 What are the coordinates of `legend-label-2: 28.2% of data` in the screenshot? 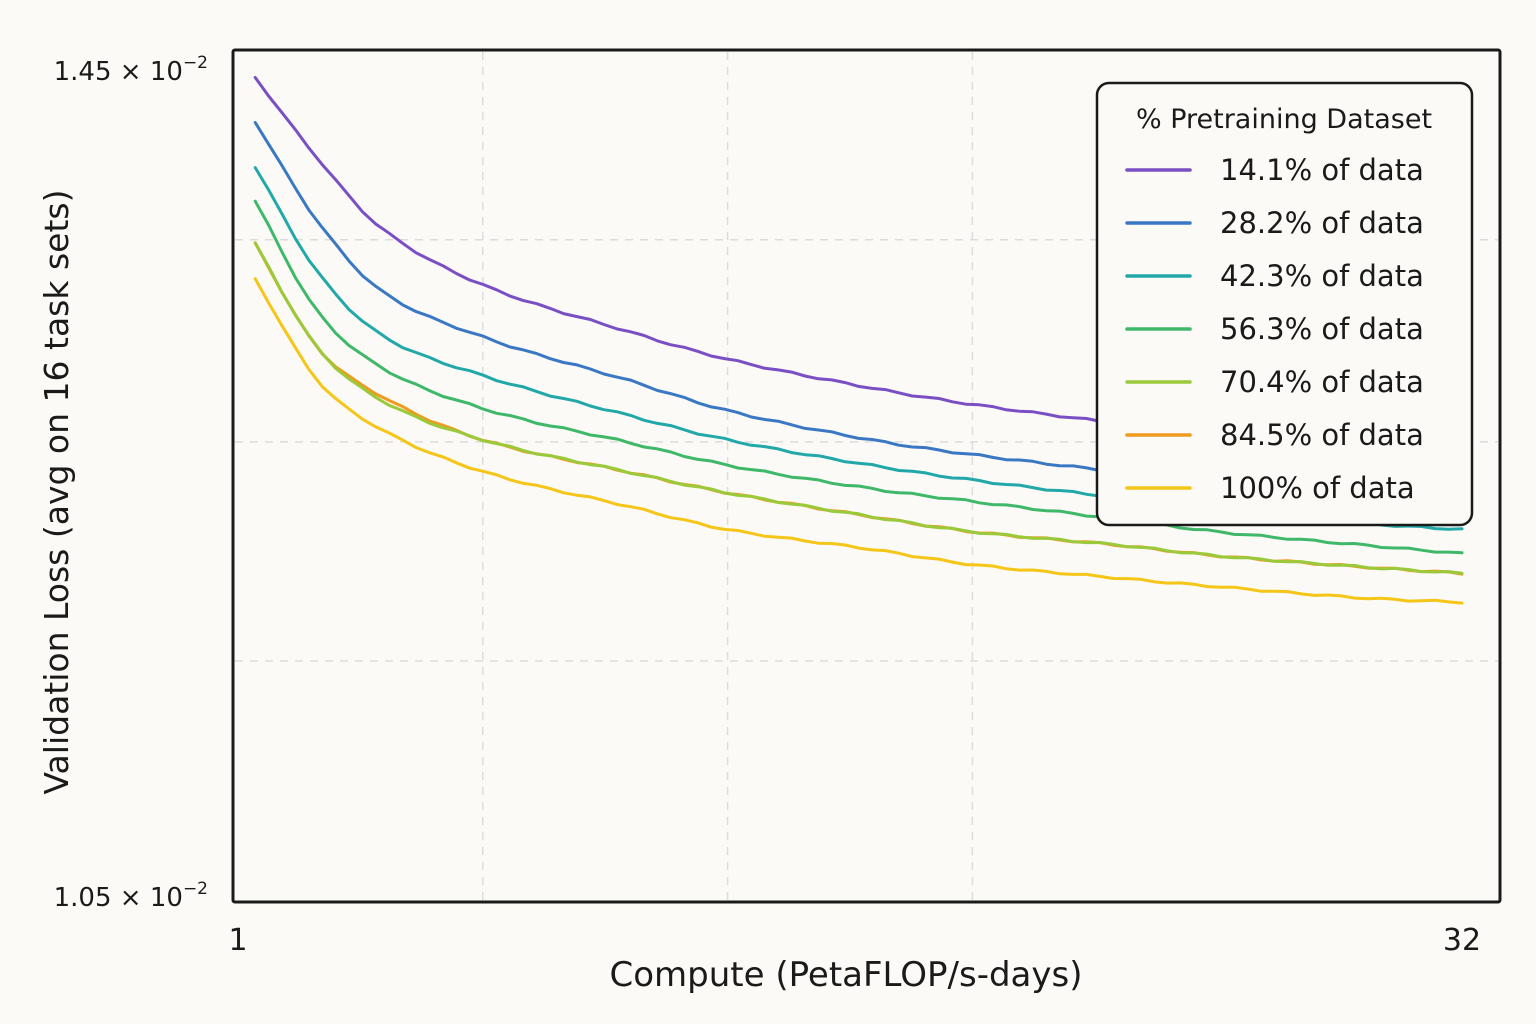 It's located at (1322, 223).